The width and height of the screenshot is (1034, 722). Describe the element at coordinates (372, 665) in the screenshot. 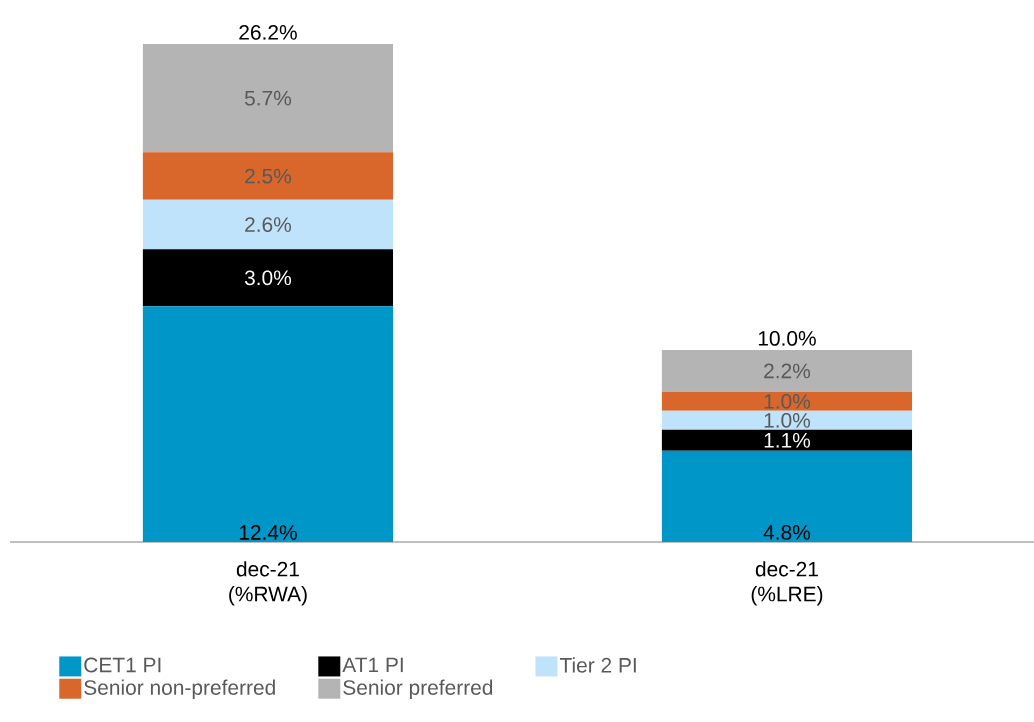

I see `legend-label: AT1 PI` at that location.